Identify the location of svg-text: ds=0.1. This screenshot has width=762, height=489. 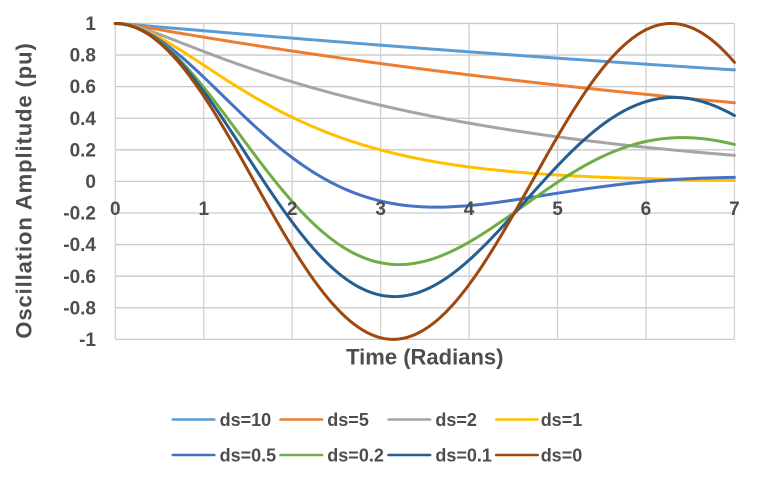
(463, 455).